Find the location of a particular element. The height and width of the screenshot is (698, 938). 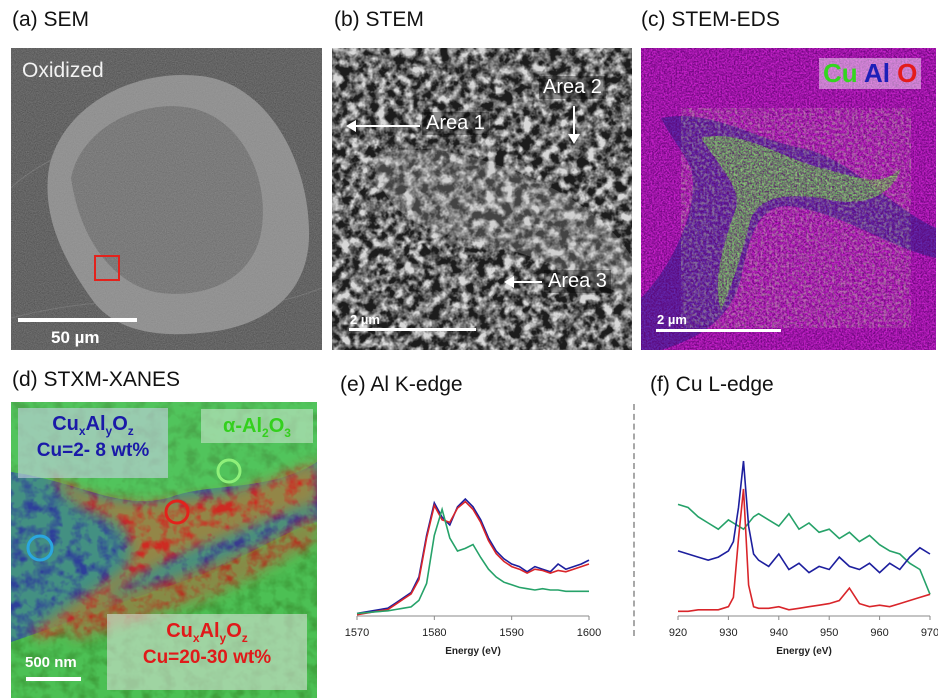

oxidized-label: Oxidized is located at coordinates (63, 70).